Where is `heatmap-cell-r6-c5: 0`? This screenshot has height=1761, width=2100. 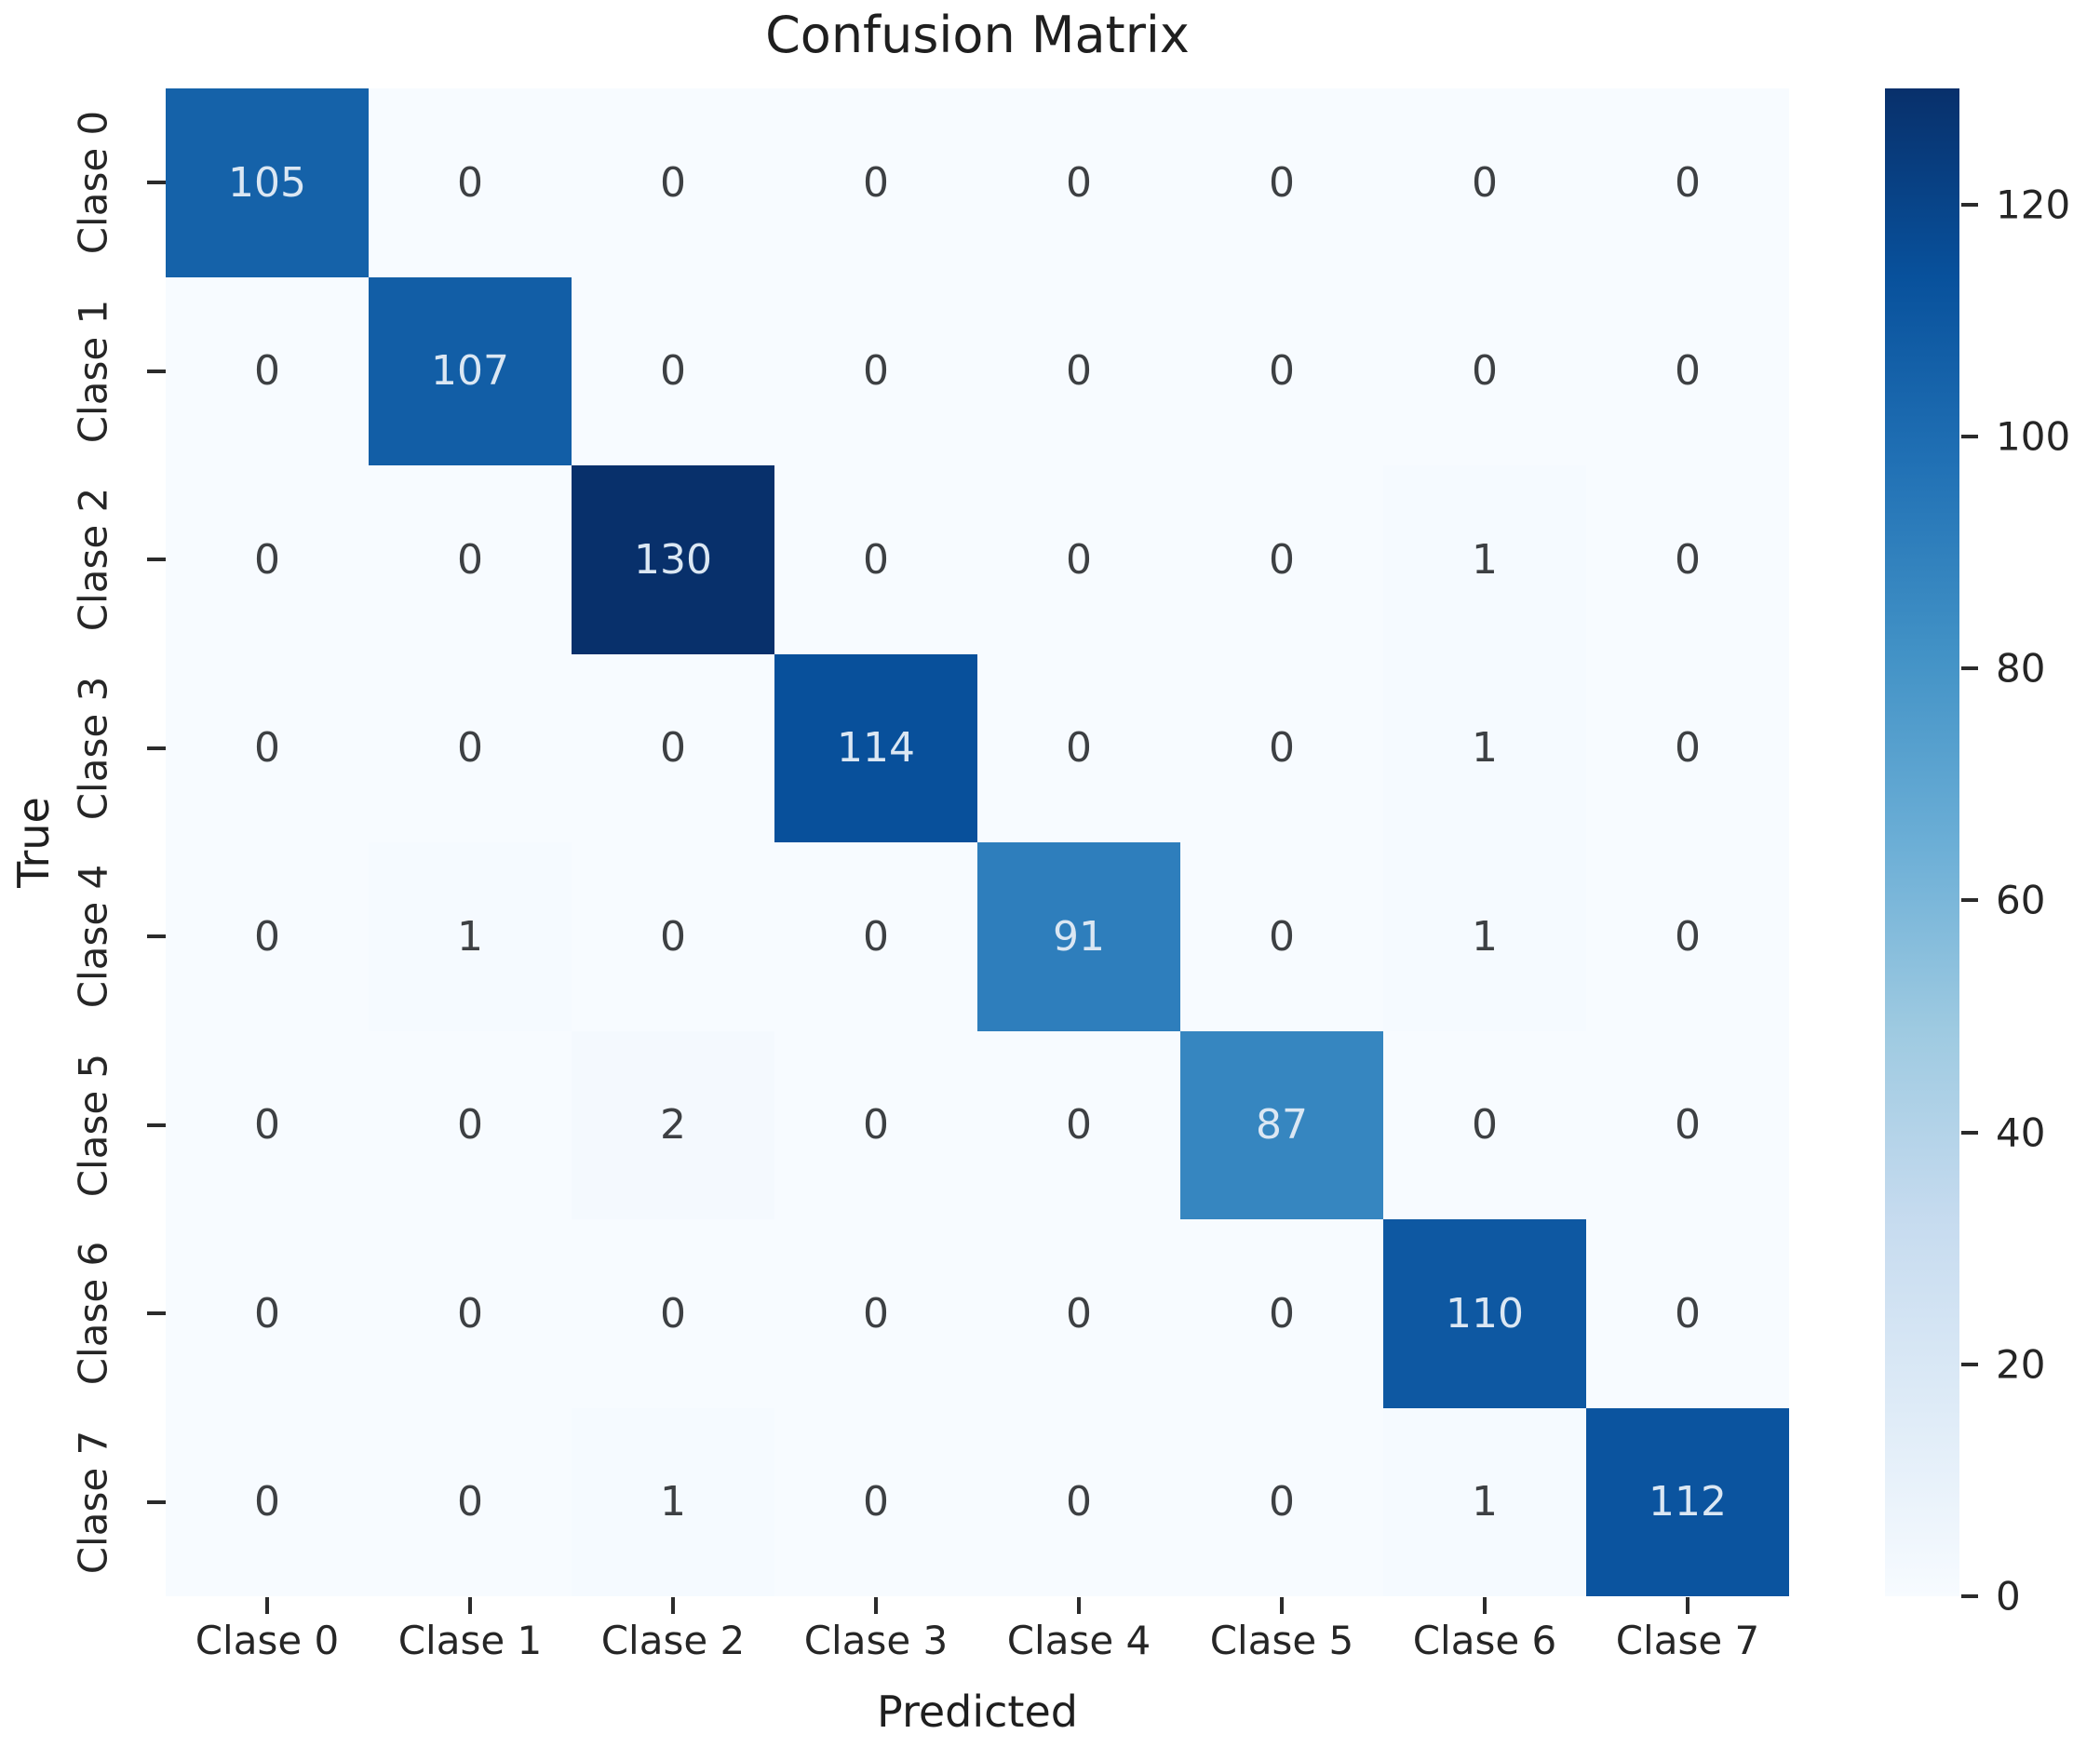
heatmap-cell-r6-c5: 0 is located at coordinates (1281, 1313).